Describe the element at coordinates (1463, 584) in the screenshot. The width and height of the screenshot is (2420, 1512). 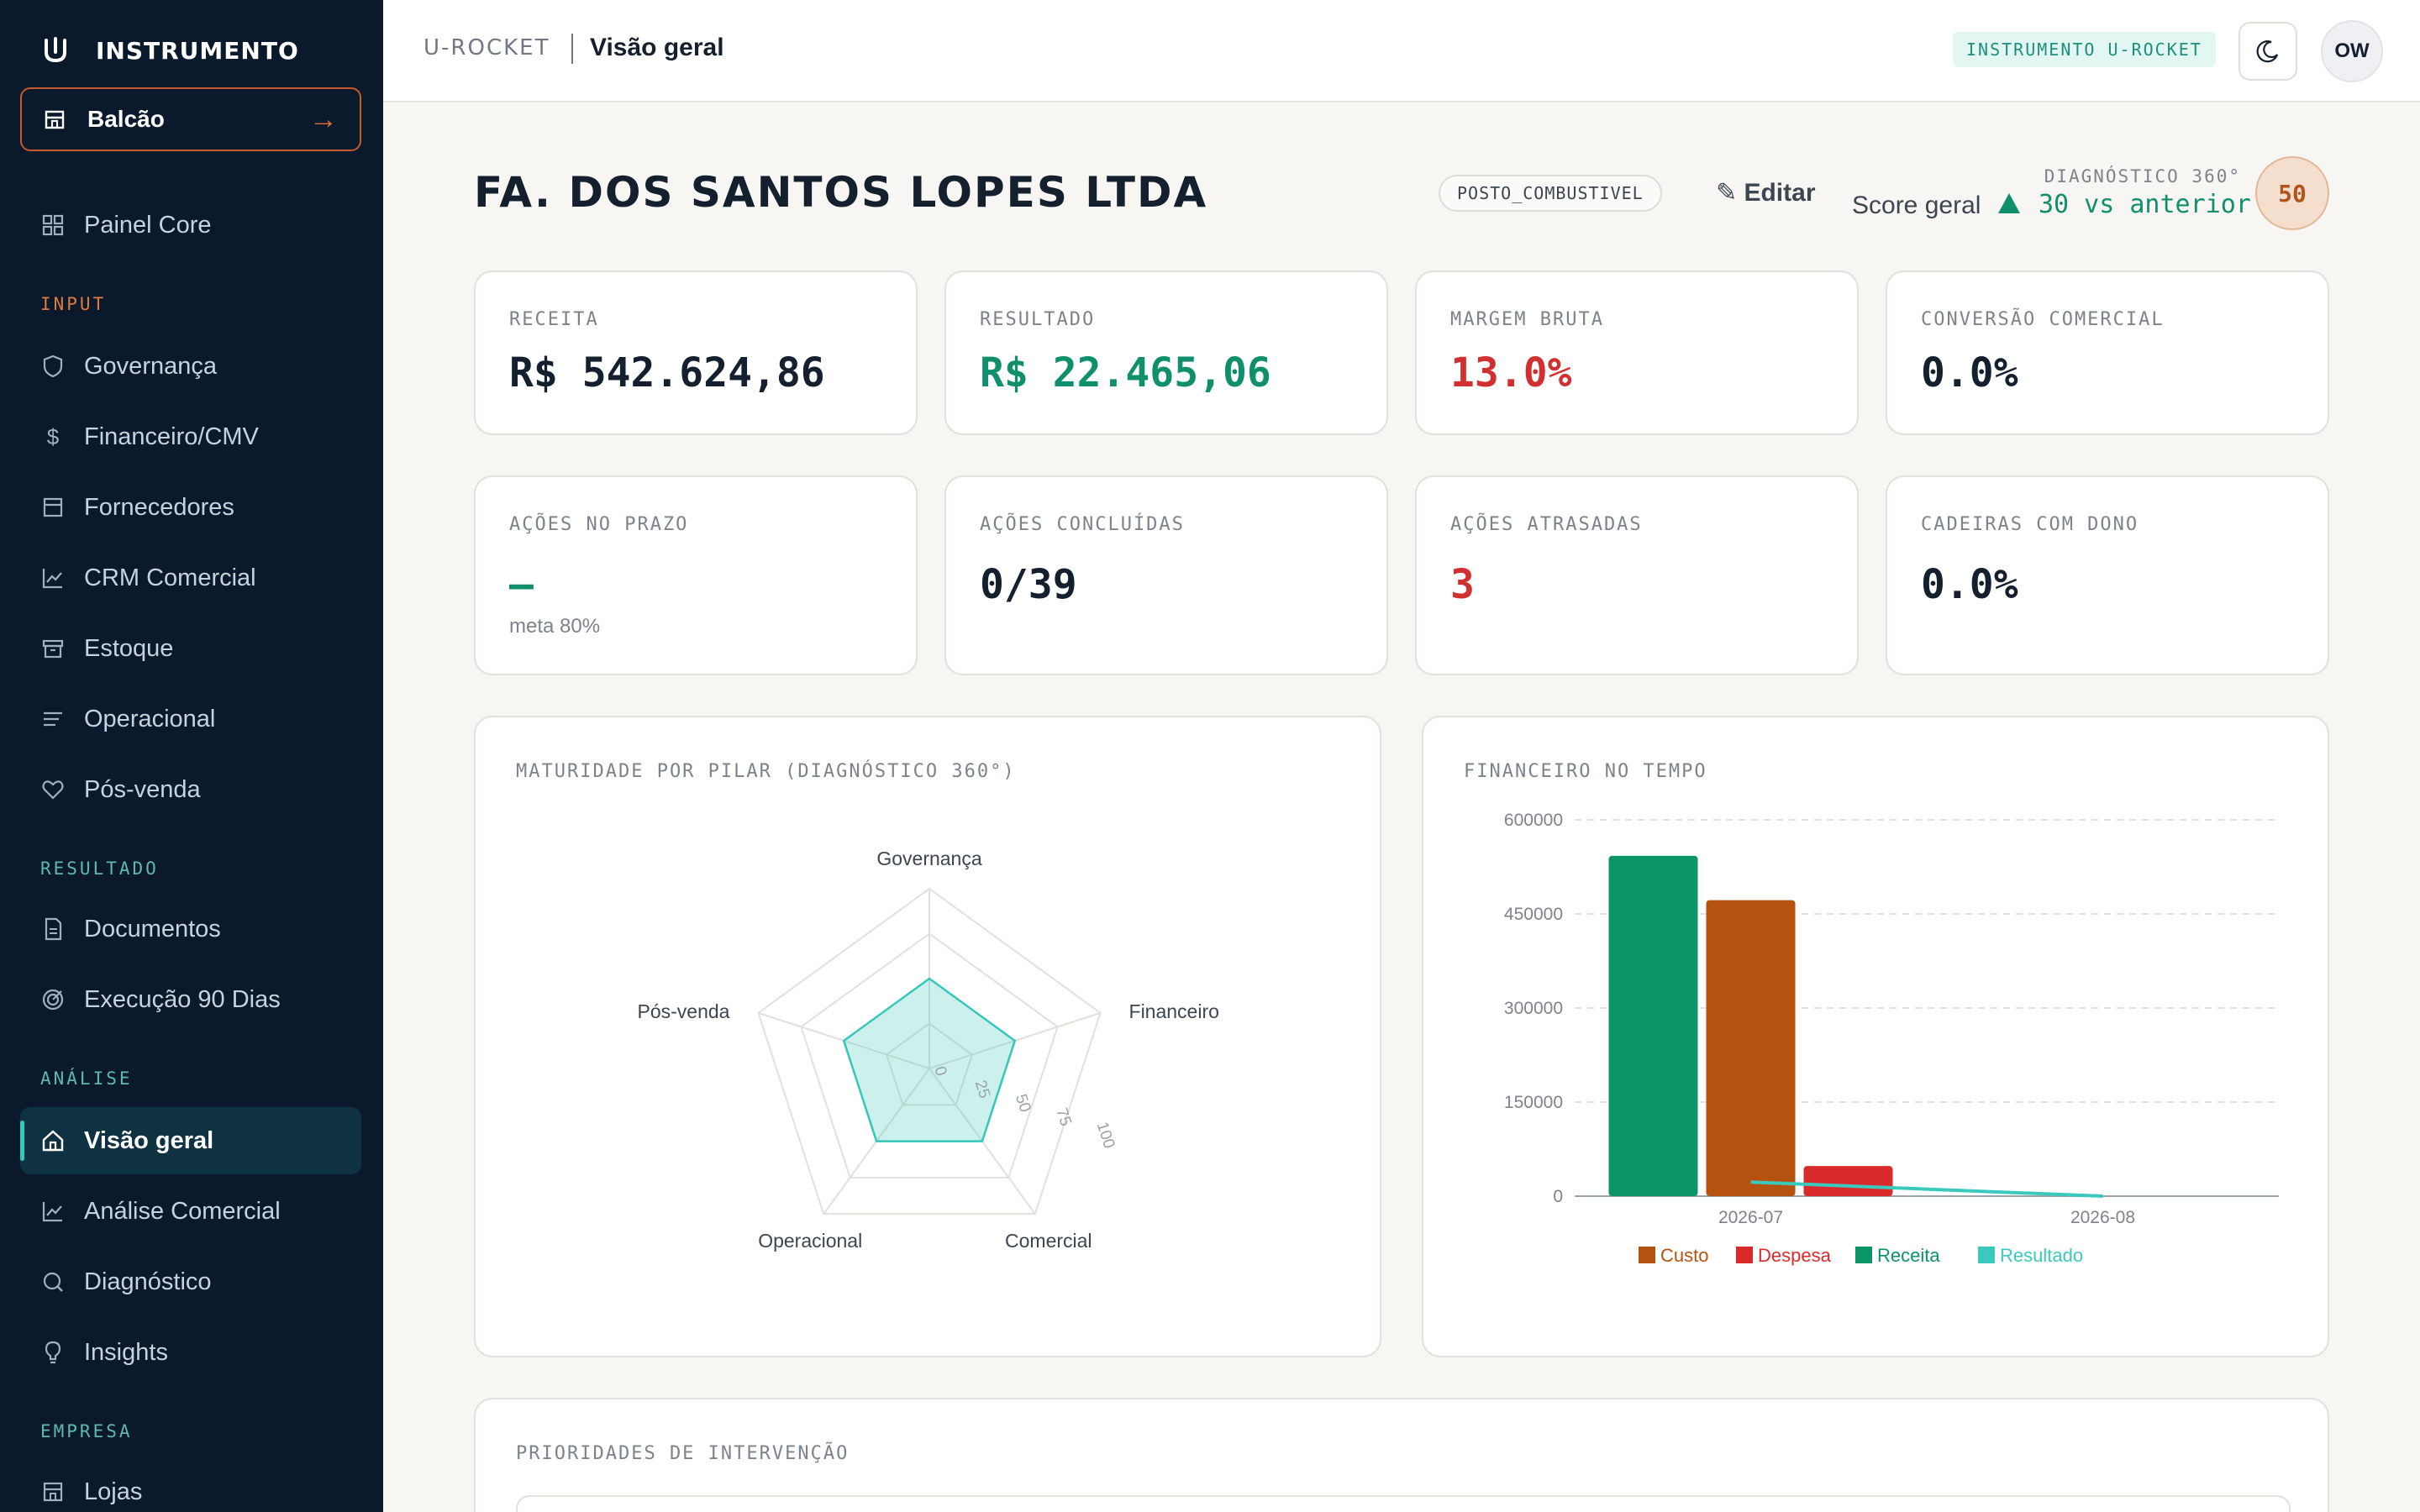
I see `kpi-value: 3` at that location.